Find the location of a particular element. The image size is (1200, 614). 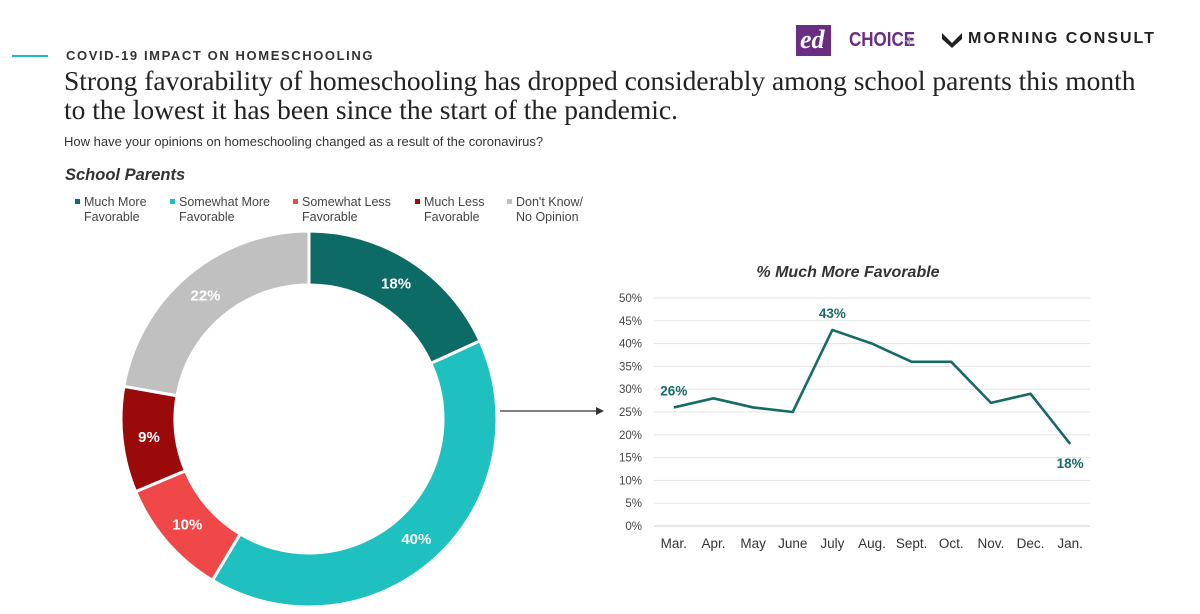

y-tick-label: 15% is located at coordinates (630, 459).